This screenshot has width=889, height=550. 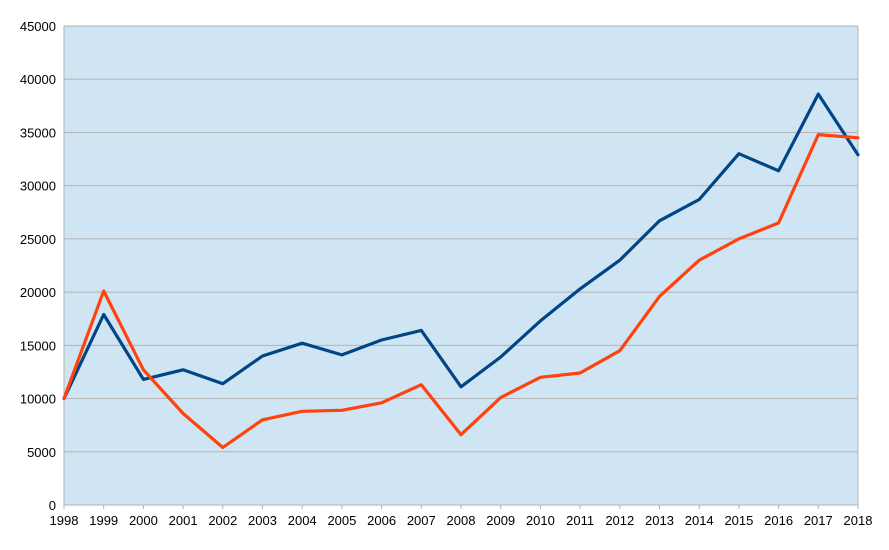 I want to click on x-tick-label: 2012, so click(x=619, y=520).